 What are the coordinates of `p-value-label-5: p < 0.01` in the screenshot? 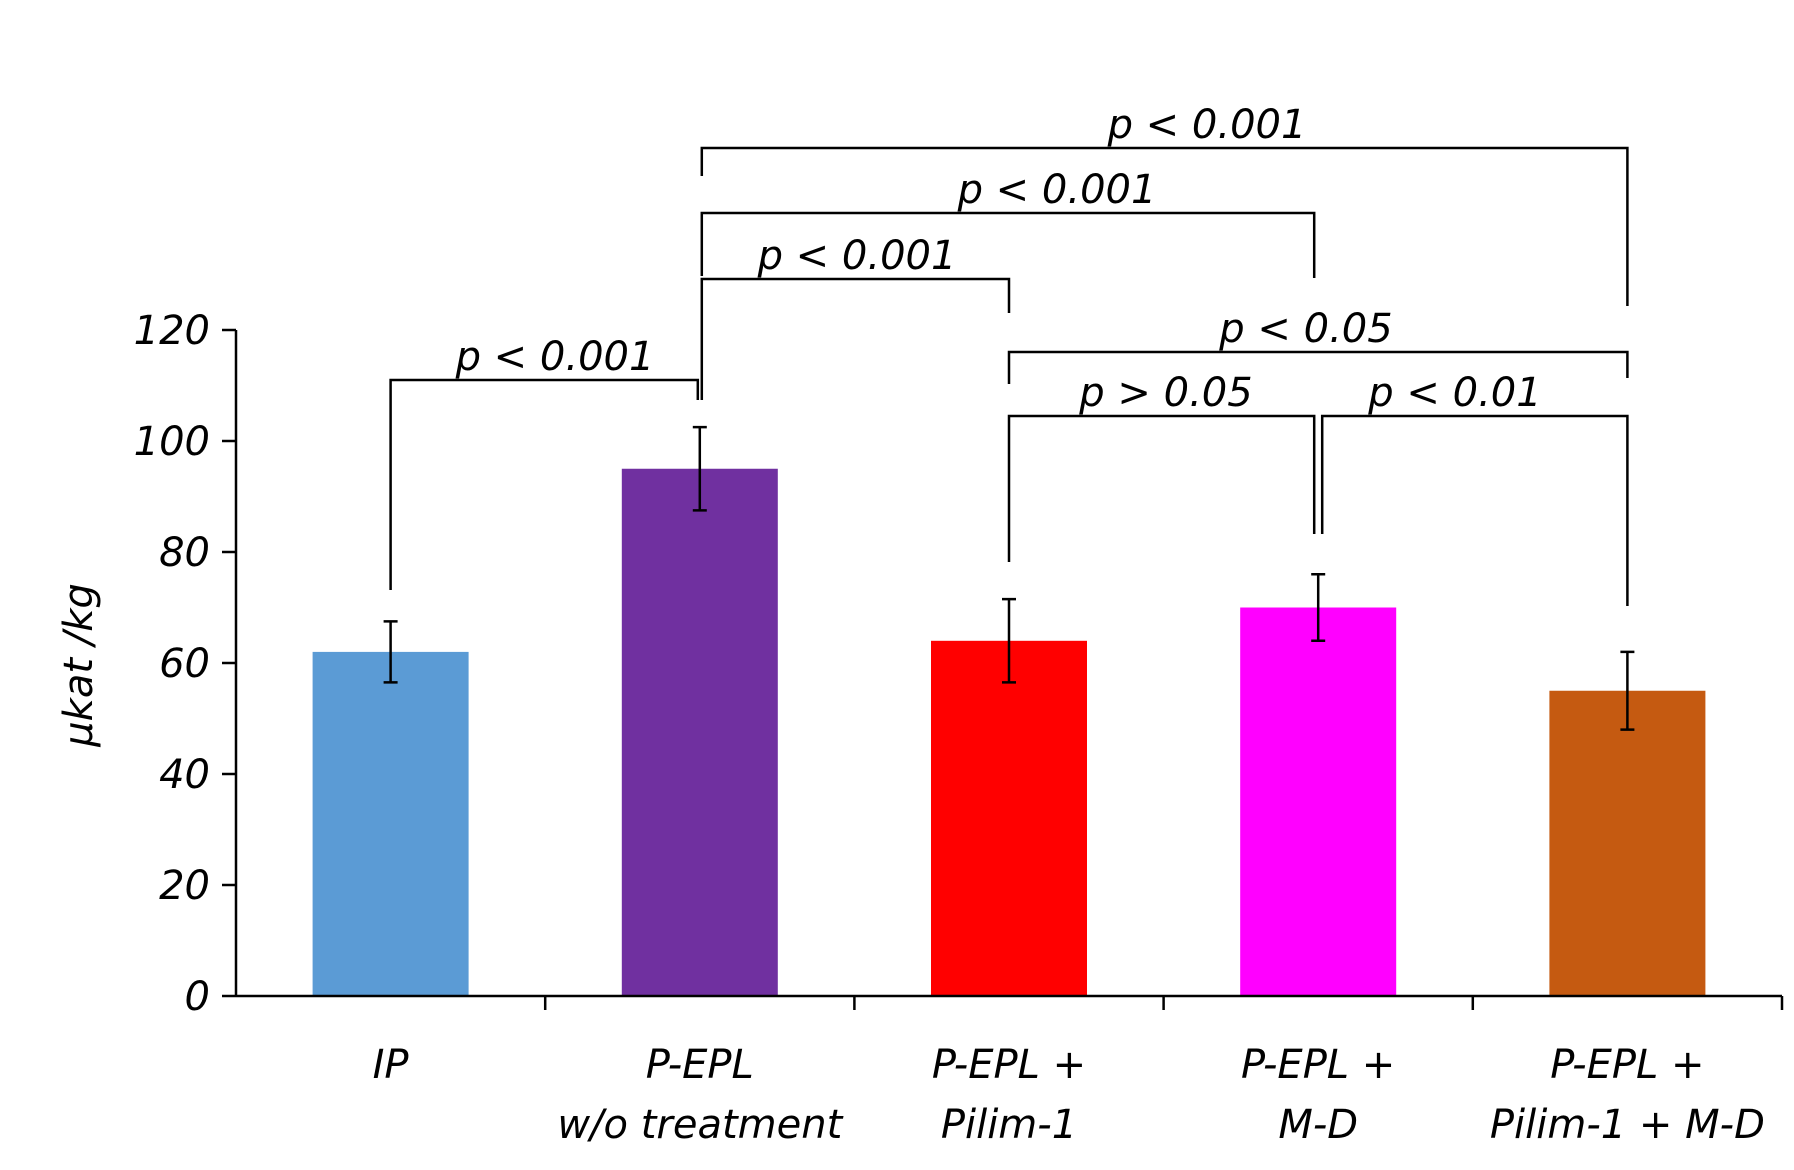 It's located at (1454, 393).